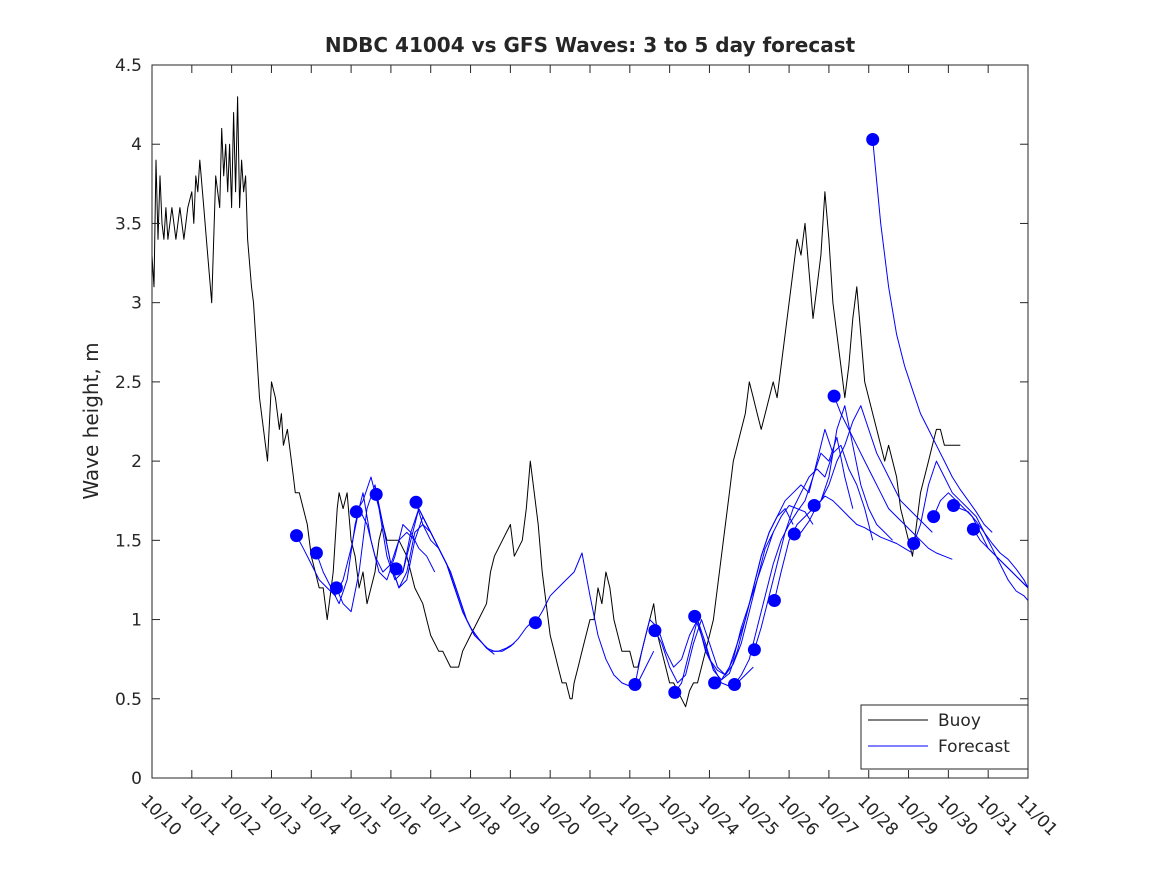 The height and width of the screenshot is (879, 1167). I want to click on y-tick-label-0: 0, so click(136, 779).